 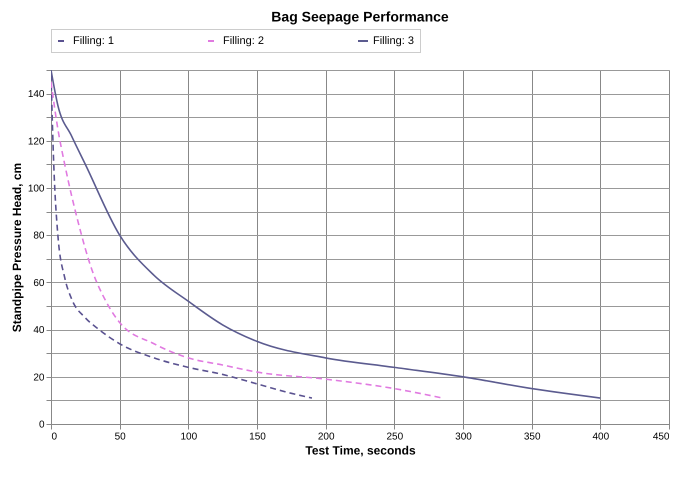 What do you see at coordinates (120, 437) in the screenshot?
I see `x-tick-label: 50` at bounding box center [120, 437].